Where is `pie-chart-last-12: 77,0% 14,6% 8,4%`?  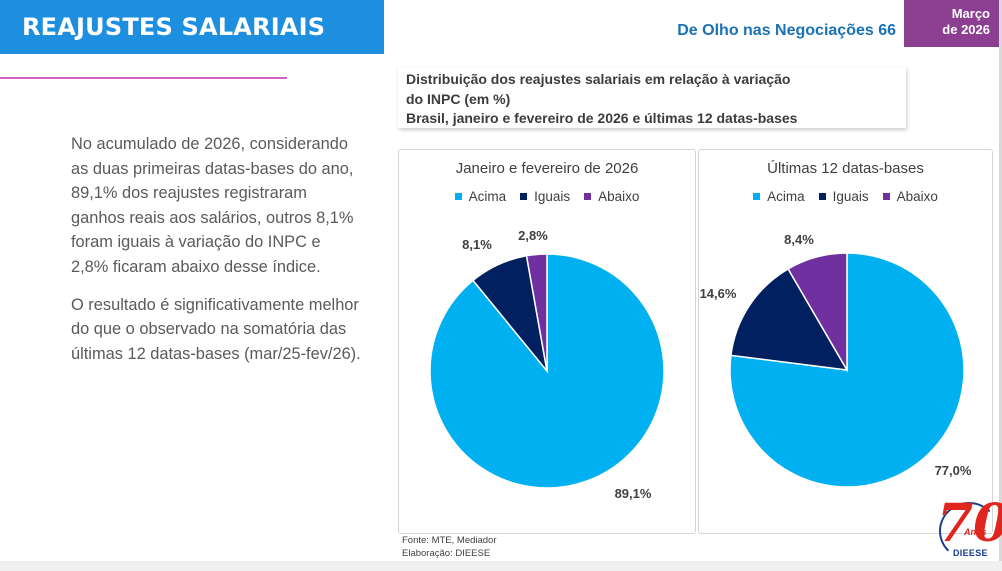 pie-chart-last-12: 77,0% 14,6% 8,4% is located at coordinates (836, 360).